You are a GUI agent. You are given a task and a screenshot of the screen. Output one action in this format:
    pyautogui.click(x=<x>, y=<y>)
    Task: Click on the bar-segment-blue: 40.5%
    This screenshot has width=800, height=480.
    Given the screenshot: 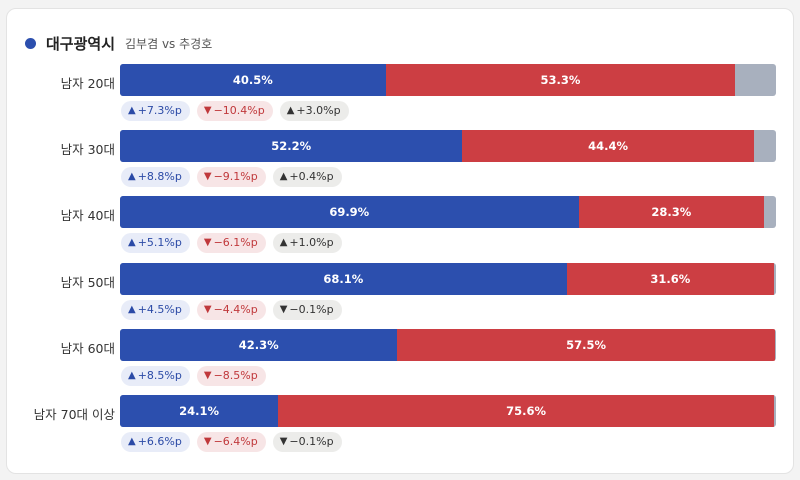 What is the action you would take?
    pyautogui.click(x=253, y=80)
    